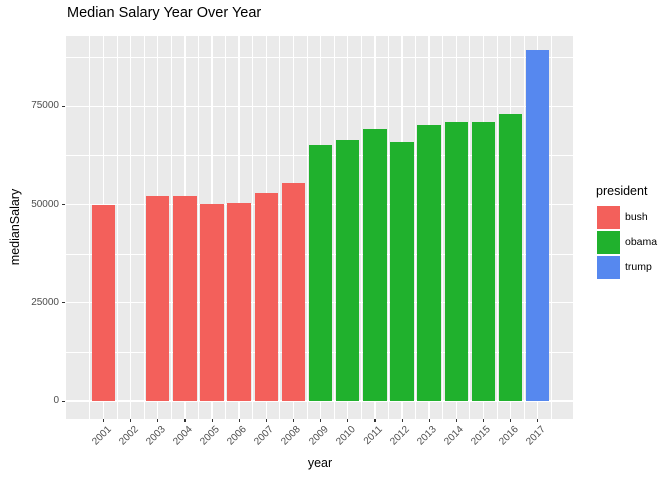 The width and height of the screenshot is (672, 480). Describe the element at coordinates (185, 298) in the screenshot. I see `bar-2004` at that location.